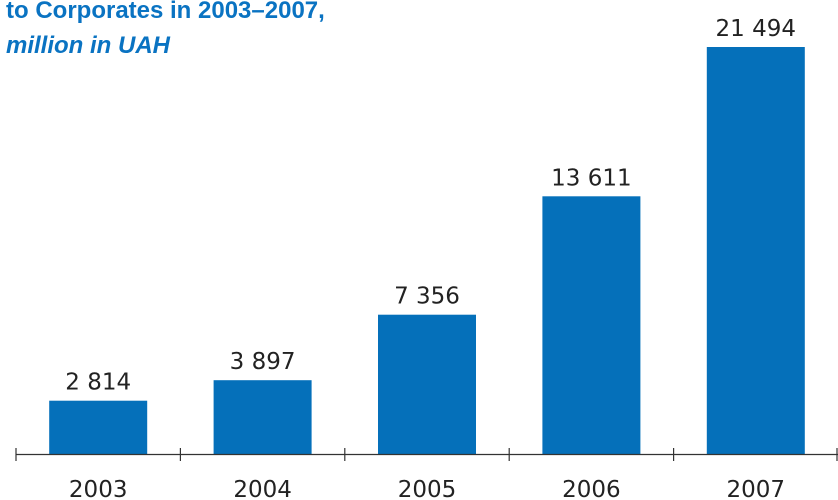 The image size is (838, 500). I want to click on bar-2004, so click(262, 417).